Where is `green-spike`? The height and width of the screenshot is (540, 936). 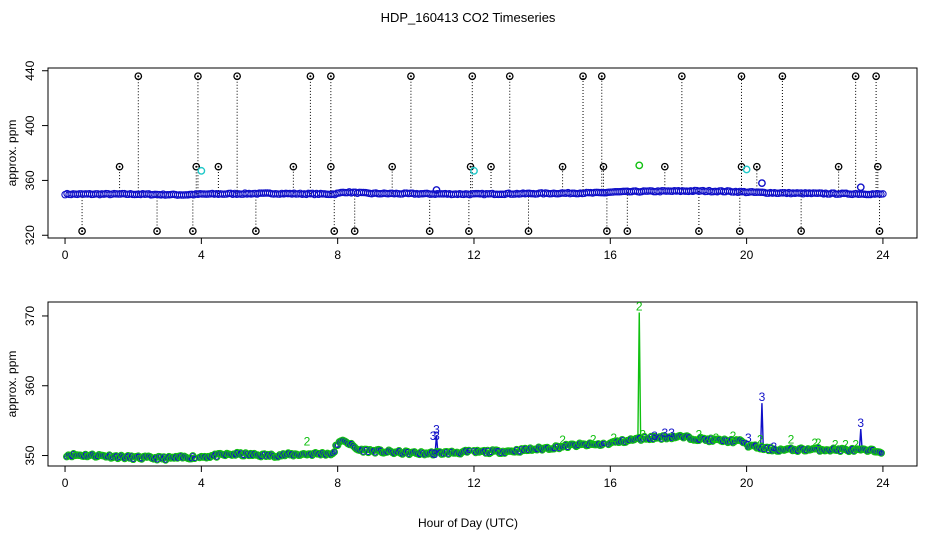 green-spike is located at coordinates (639, 375).